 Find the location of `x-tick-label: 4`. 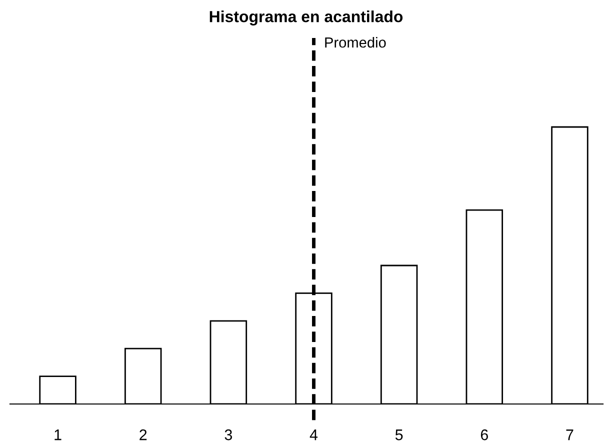

x-tick-label: 4 is located at coordinates (314, 435).